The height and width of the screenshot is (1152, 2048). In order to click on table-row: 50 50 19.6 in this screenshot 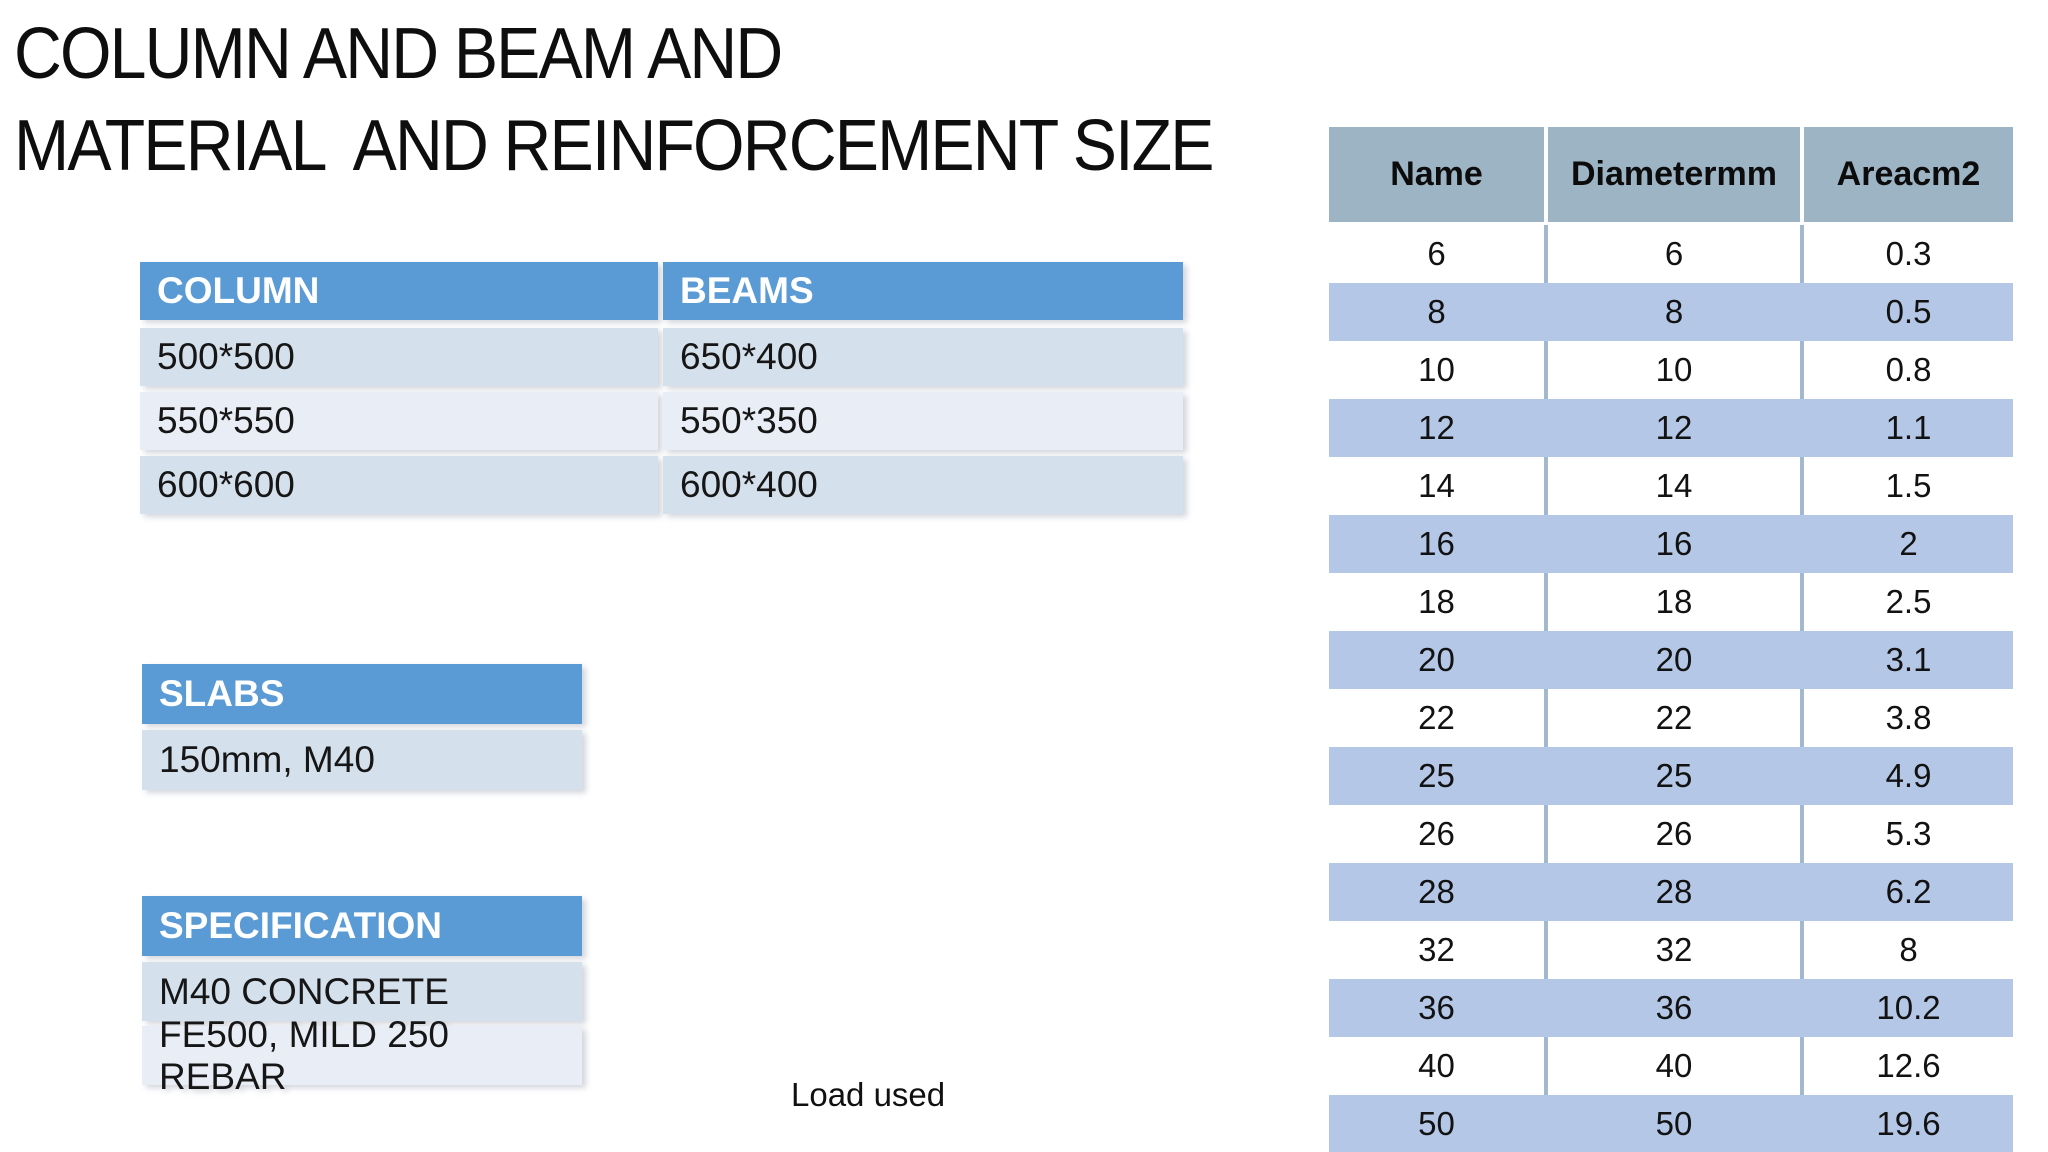, I will do `click(1671, 1123)`.